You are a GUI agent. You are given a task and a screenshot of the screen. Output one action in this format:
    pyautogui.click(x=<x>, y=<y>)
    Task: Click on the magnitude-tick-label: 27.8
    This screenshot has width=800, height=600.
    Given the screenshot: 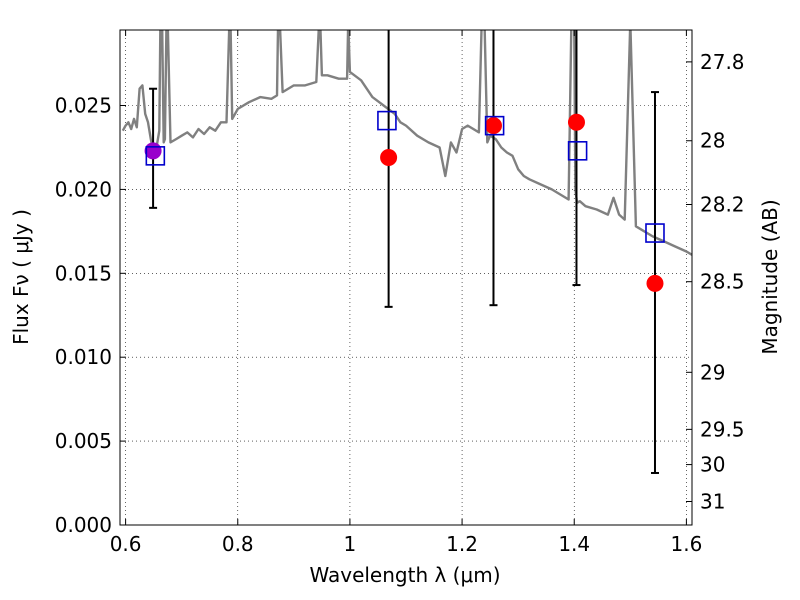 What is the action you would take?
    pyautogui.click(x=722, y=62)
    